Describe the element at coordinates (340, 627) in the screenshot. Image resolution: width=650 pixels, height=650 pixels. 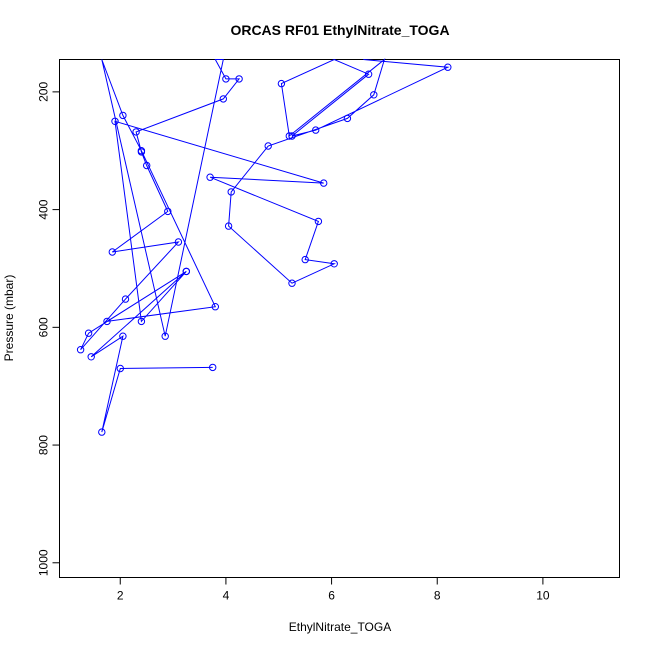
I see `x-axis-label: EthylNitrate_TOGA` at that location.